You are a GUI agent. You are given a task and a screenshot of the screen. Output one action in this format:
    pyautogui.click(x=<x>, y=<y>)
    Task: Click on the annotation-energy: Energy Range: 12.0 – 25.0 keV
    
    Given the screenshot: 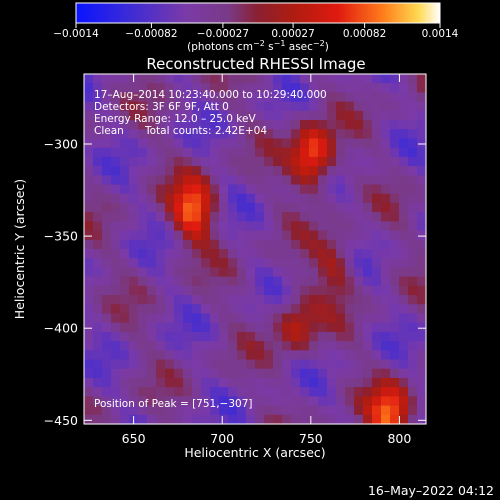 What is the action you would take?
    pyautogui.click(x=175, y=119)
    